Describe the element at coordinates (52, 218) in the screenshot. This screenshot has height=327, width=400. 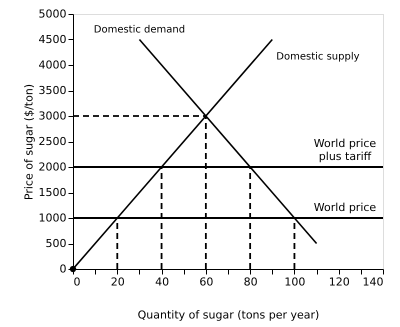
I see `y-tick-label: 1000` at that location.